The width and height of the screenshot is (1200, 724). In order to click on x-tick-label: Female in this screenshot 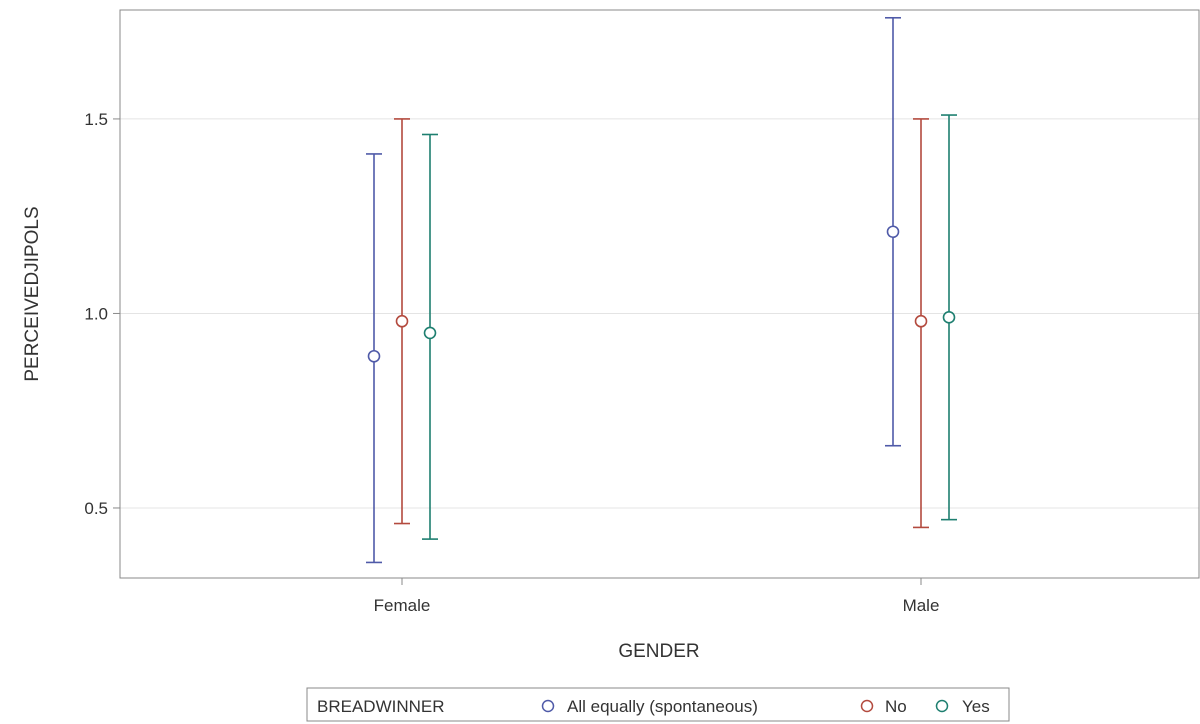, I will do `click(402, 605)`.